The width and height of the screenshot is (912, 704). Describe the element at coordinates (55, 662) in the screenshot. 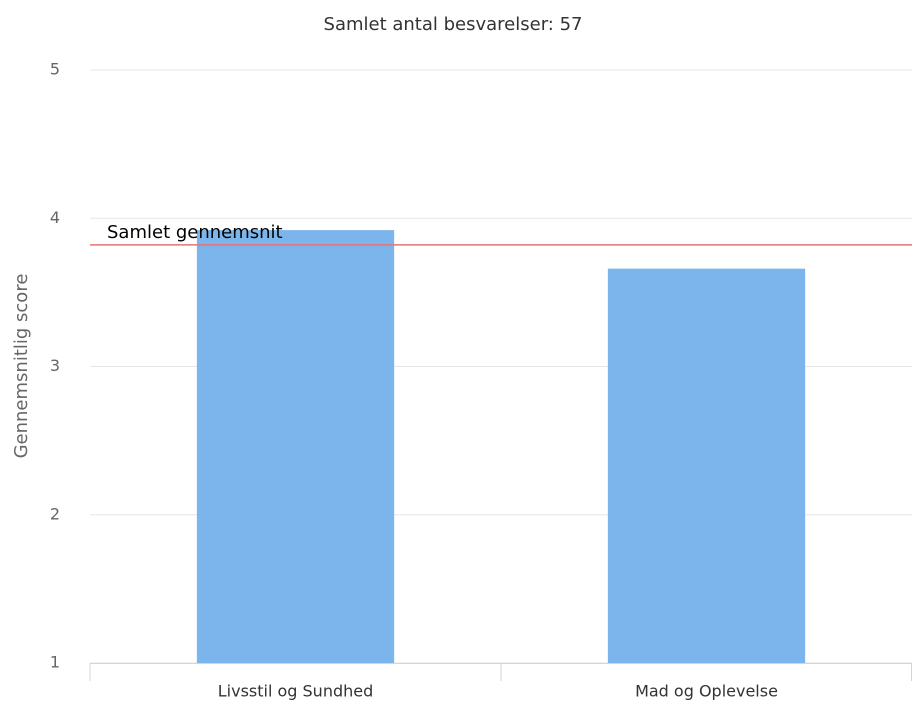

I see `y-tick-label: 1` at that location.